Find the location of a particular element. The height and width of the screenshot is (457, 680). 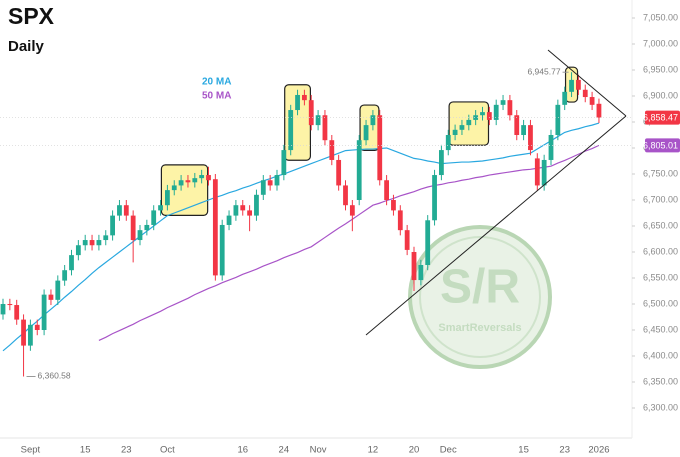

y-tick-label: 6,400.00 is located at coordinates (660, 355).